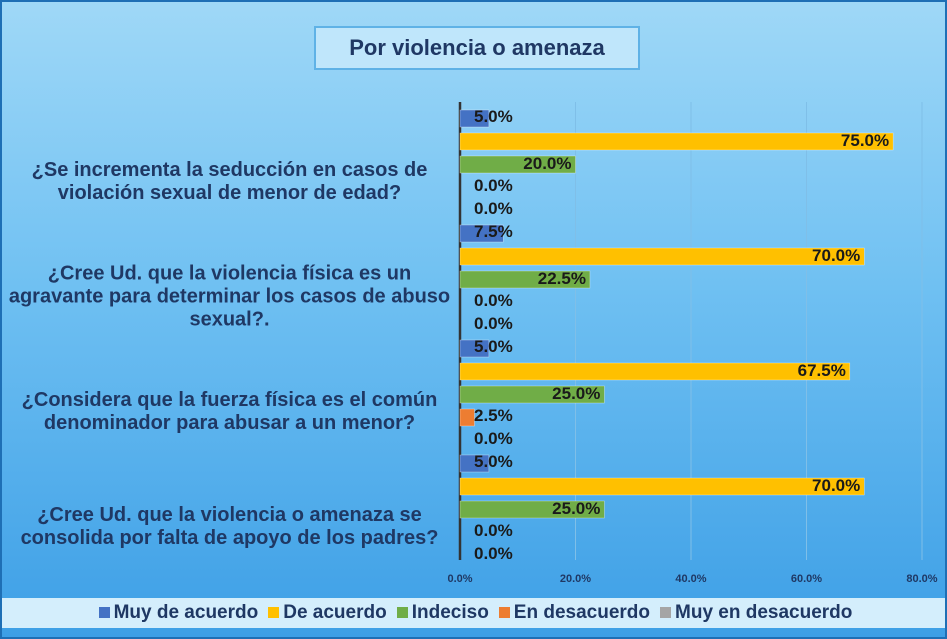 The image size is (947, 639). I want to click on x-tick-label: 40.0%, so click(690, 579).